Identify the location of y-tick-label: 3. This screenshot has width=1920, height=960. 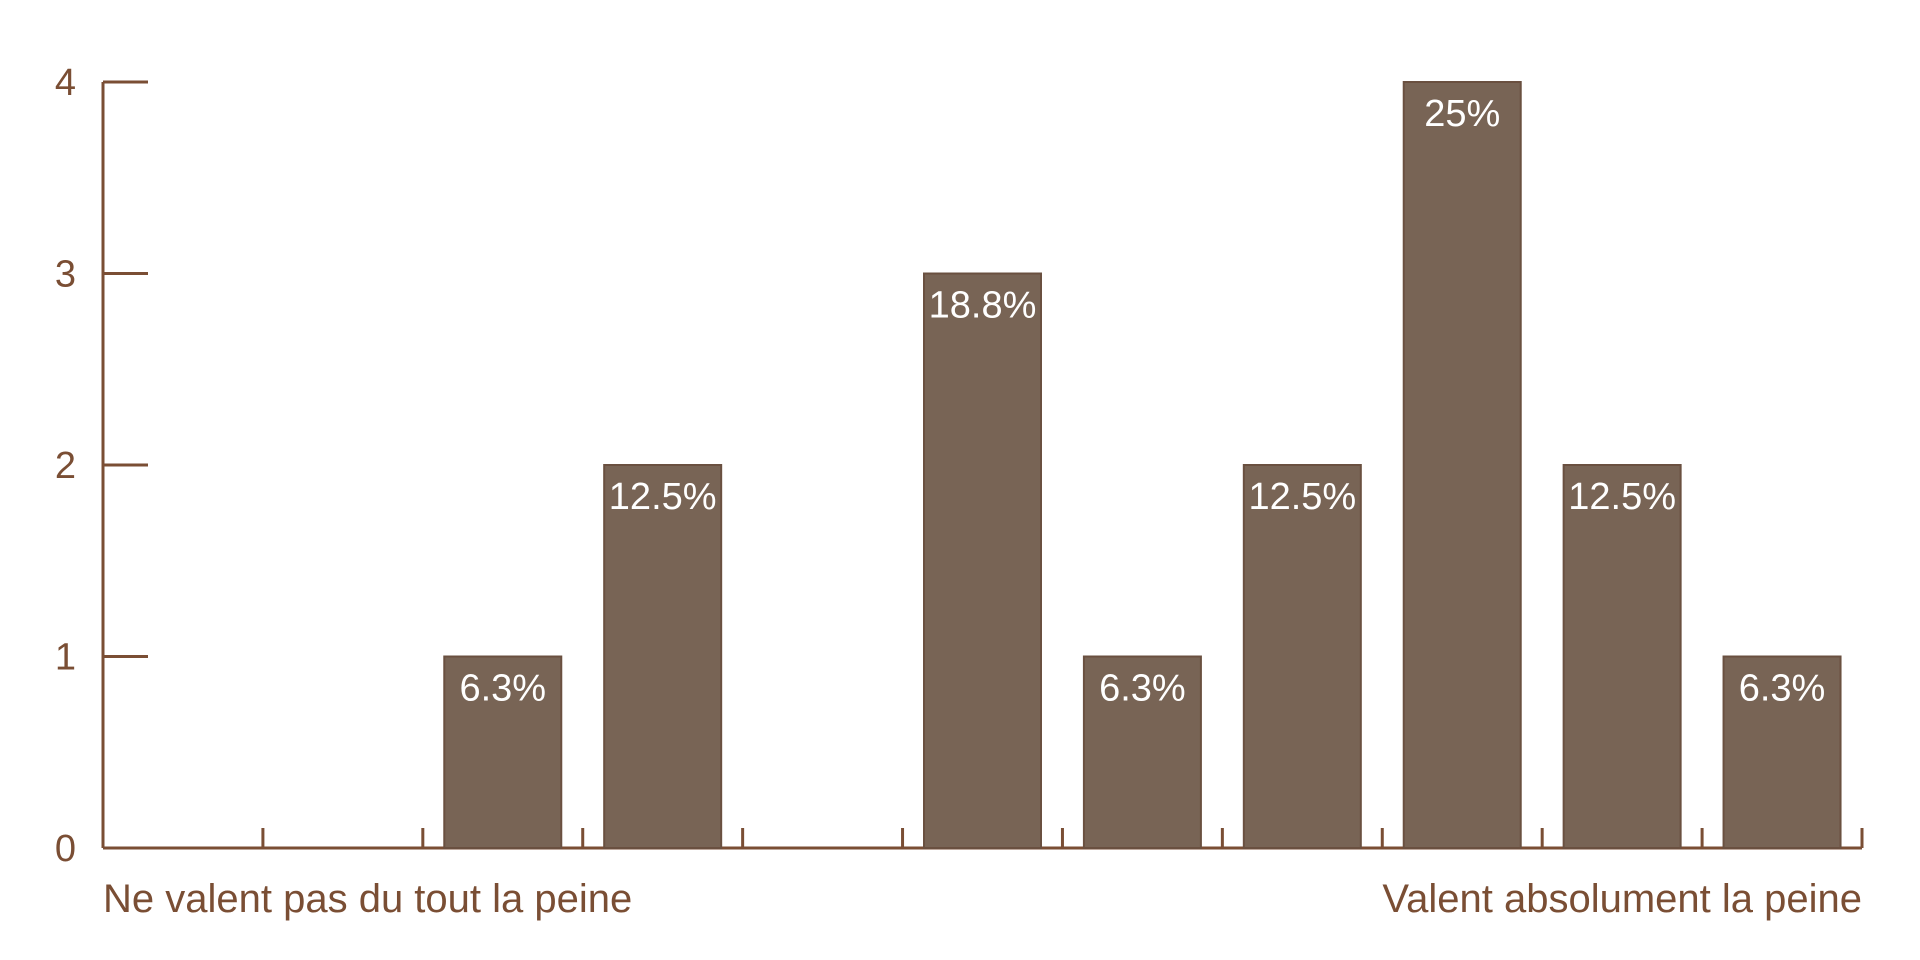
(65, 275).